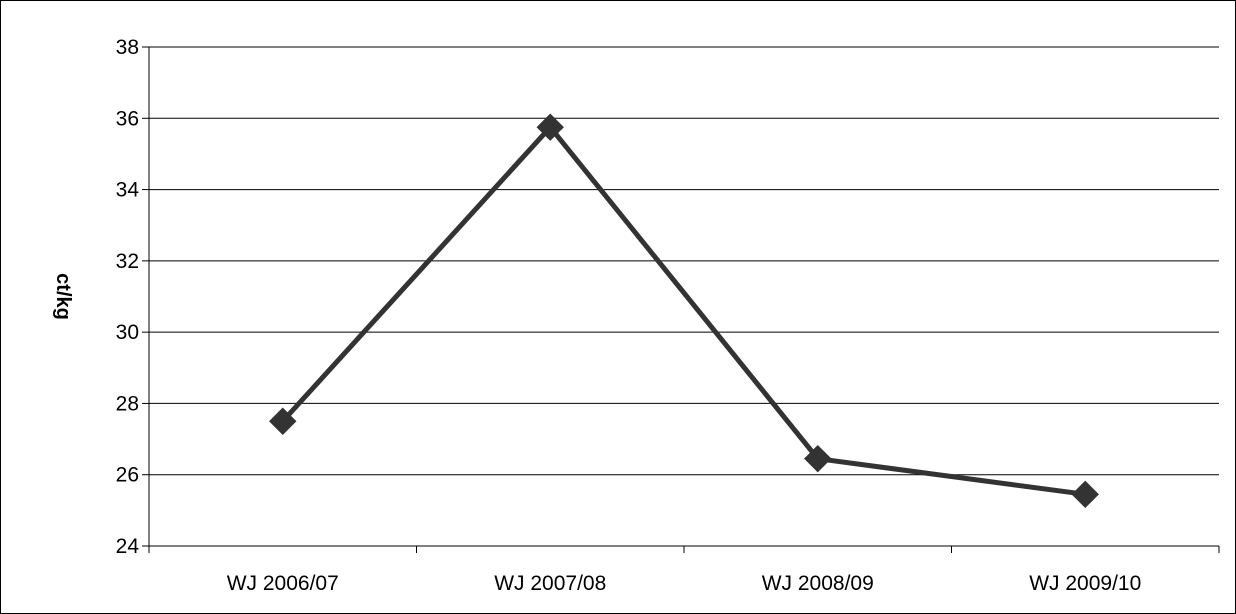  What do you see at coordinates (128, 297) in the screenshot?
I see `y-tick-labels: 24 26 28 30 32 34 36 38` at bounding box center [128, 297].